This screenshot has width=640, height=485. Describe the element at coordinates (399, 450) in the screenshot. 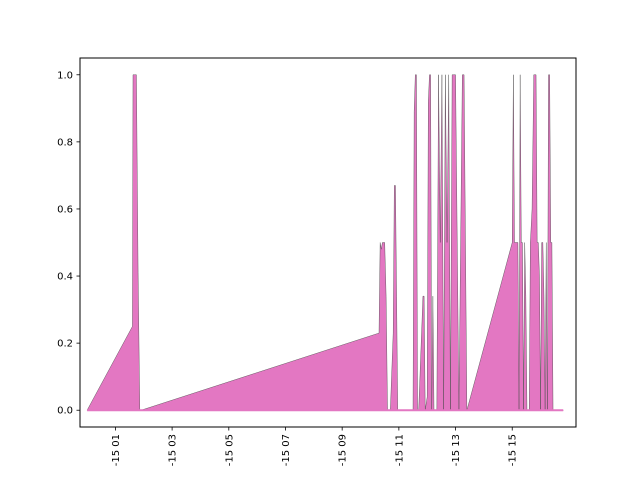

I see `x-tick-label: -15 11` at that location.